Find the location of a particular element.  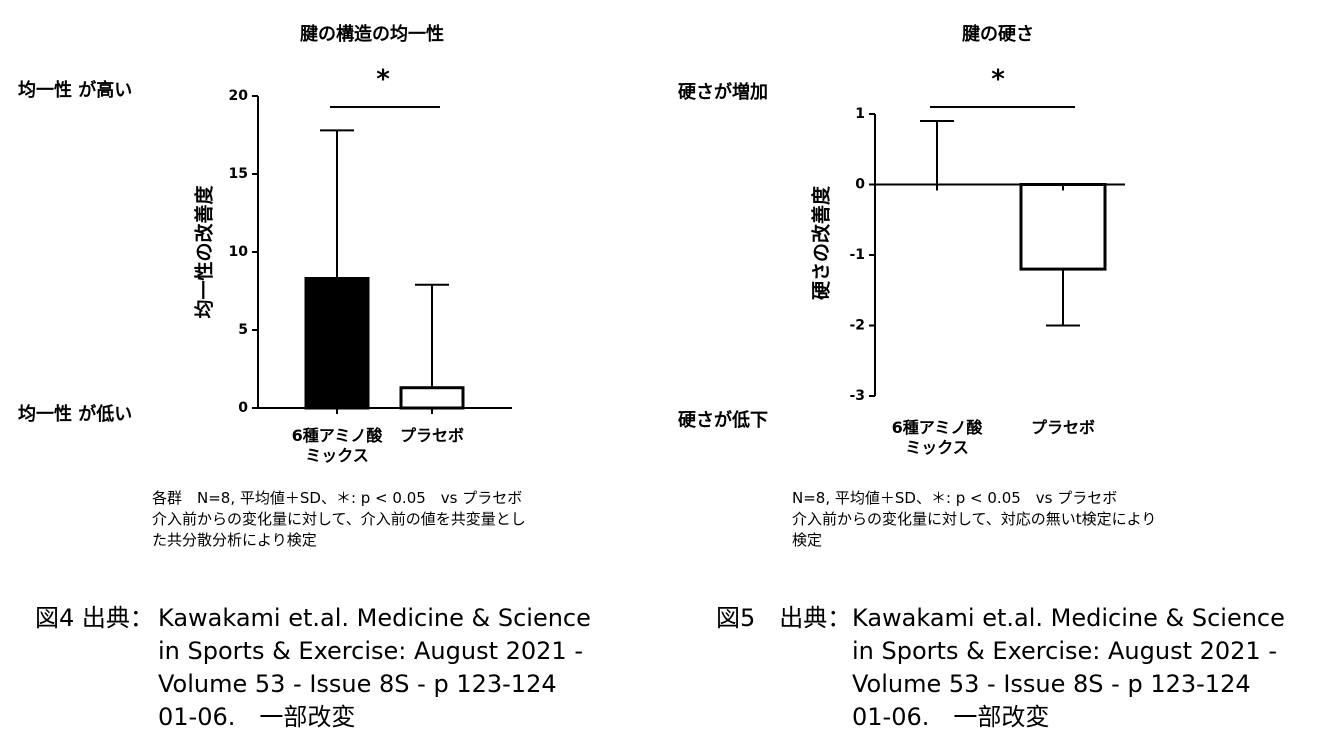

footnote: 検定 is located at coordinates (807, 540).